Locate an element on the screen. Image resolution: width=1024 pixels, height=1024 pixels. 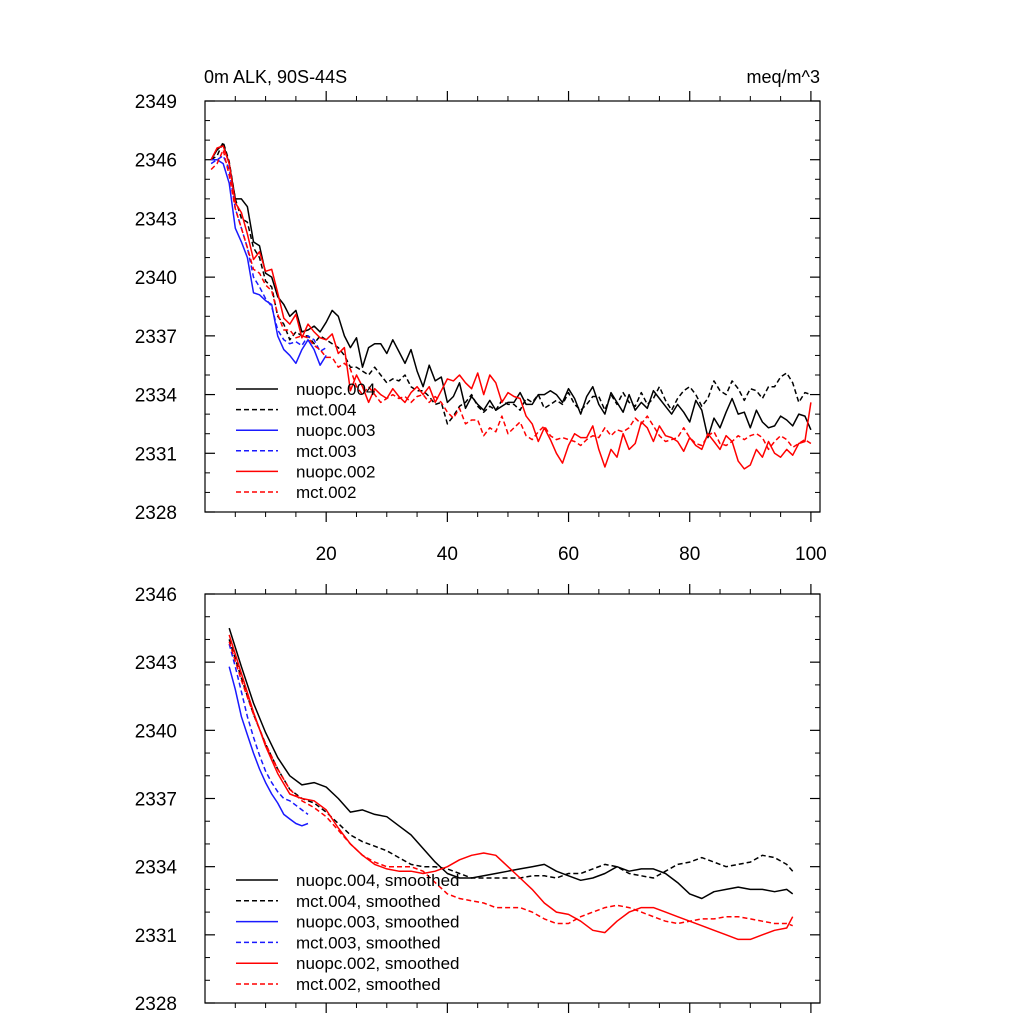
legend-label: nuopc.003 is located at coordinates (335, 430).